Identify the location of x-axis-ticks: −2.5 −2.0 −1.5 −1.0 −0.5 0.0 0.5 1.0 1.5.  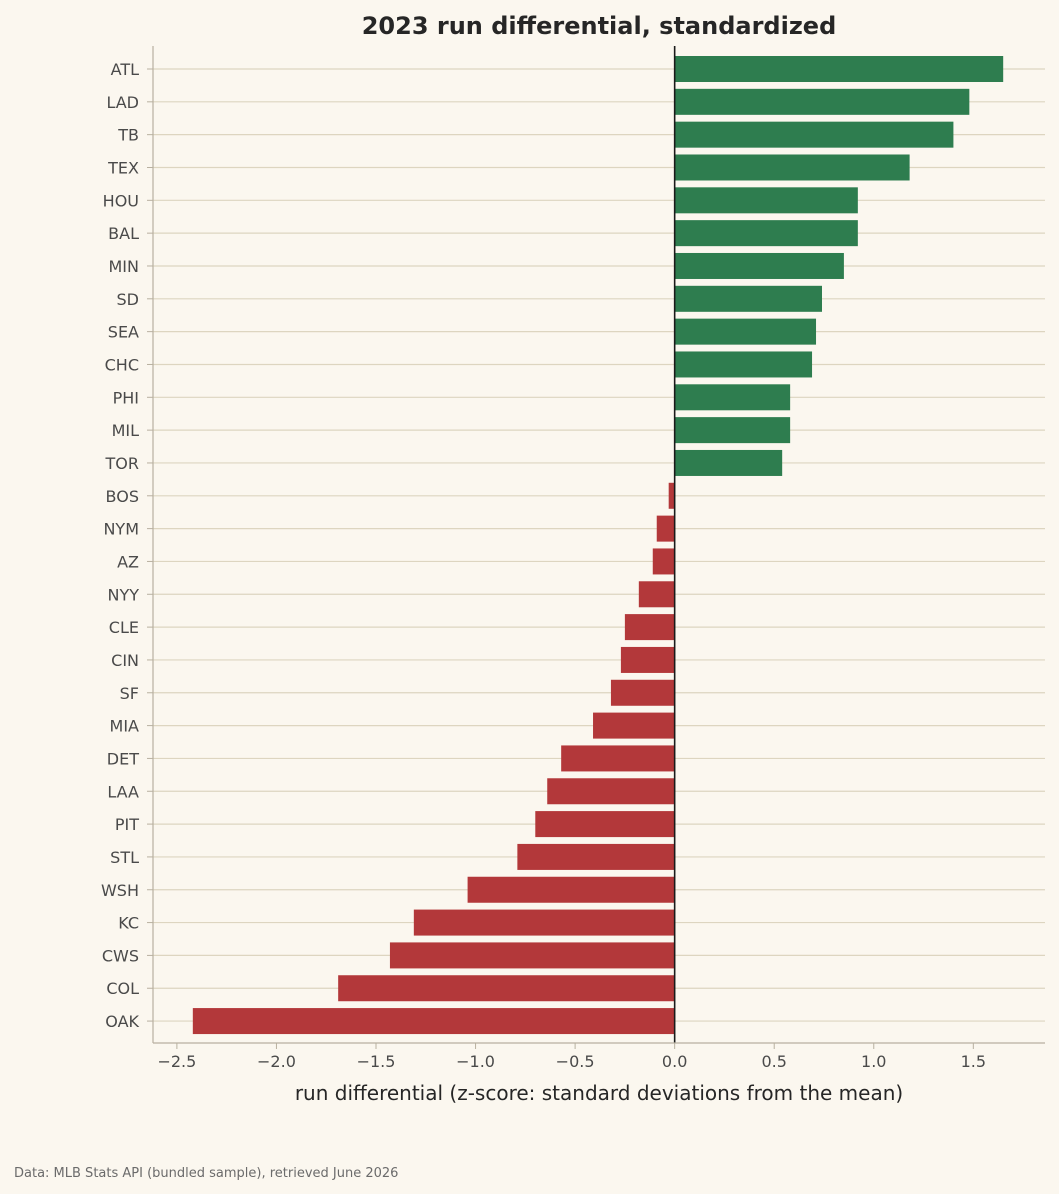
(571, 1057).